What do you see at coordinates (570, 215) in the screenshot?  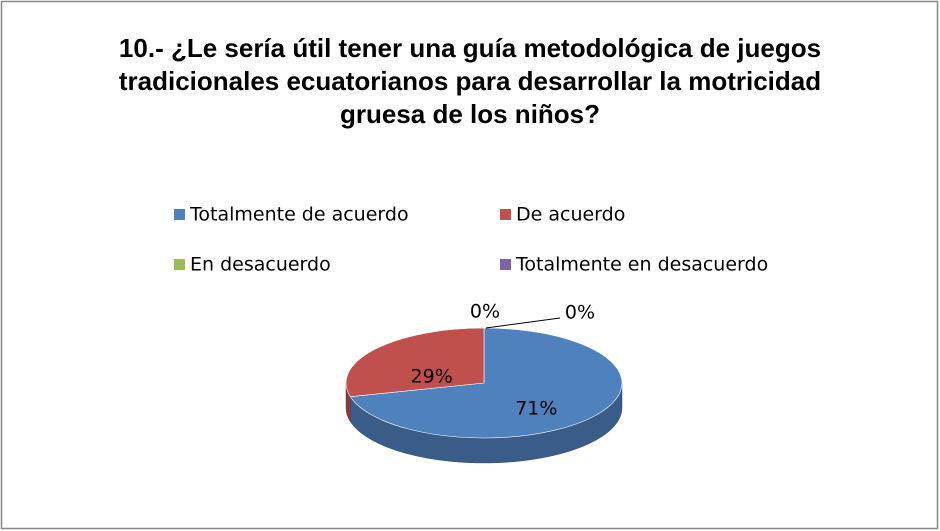 I see `legend-label: De acuerdo` at bounding box center [570, 215].